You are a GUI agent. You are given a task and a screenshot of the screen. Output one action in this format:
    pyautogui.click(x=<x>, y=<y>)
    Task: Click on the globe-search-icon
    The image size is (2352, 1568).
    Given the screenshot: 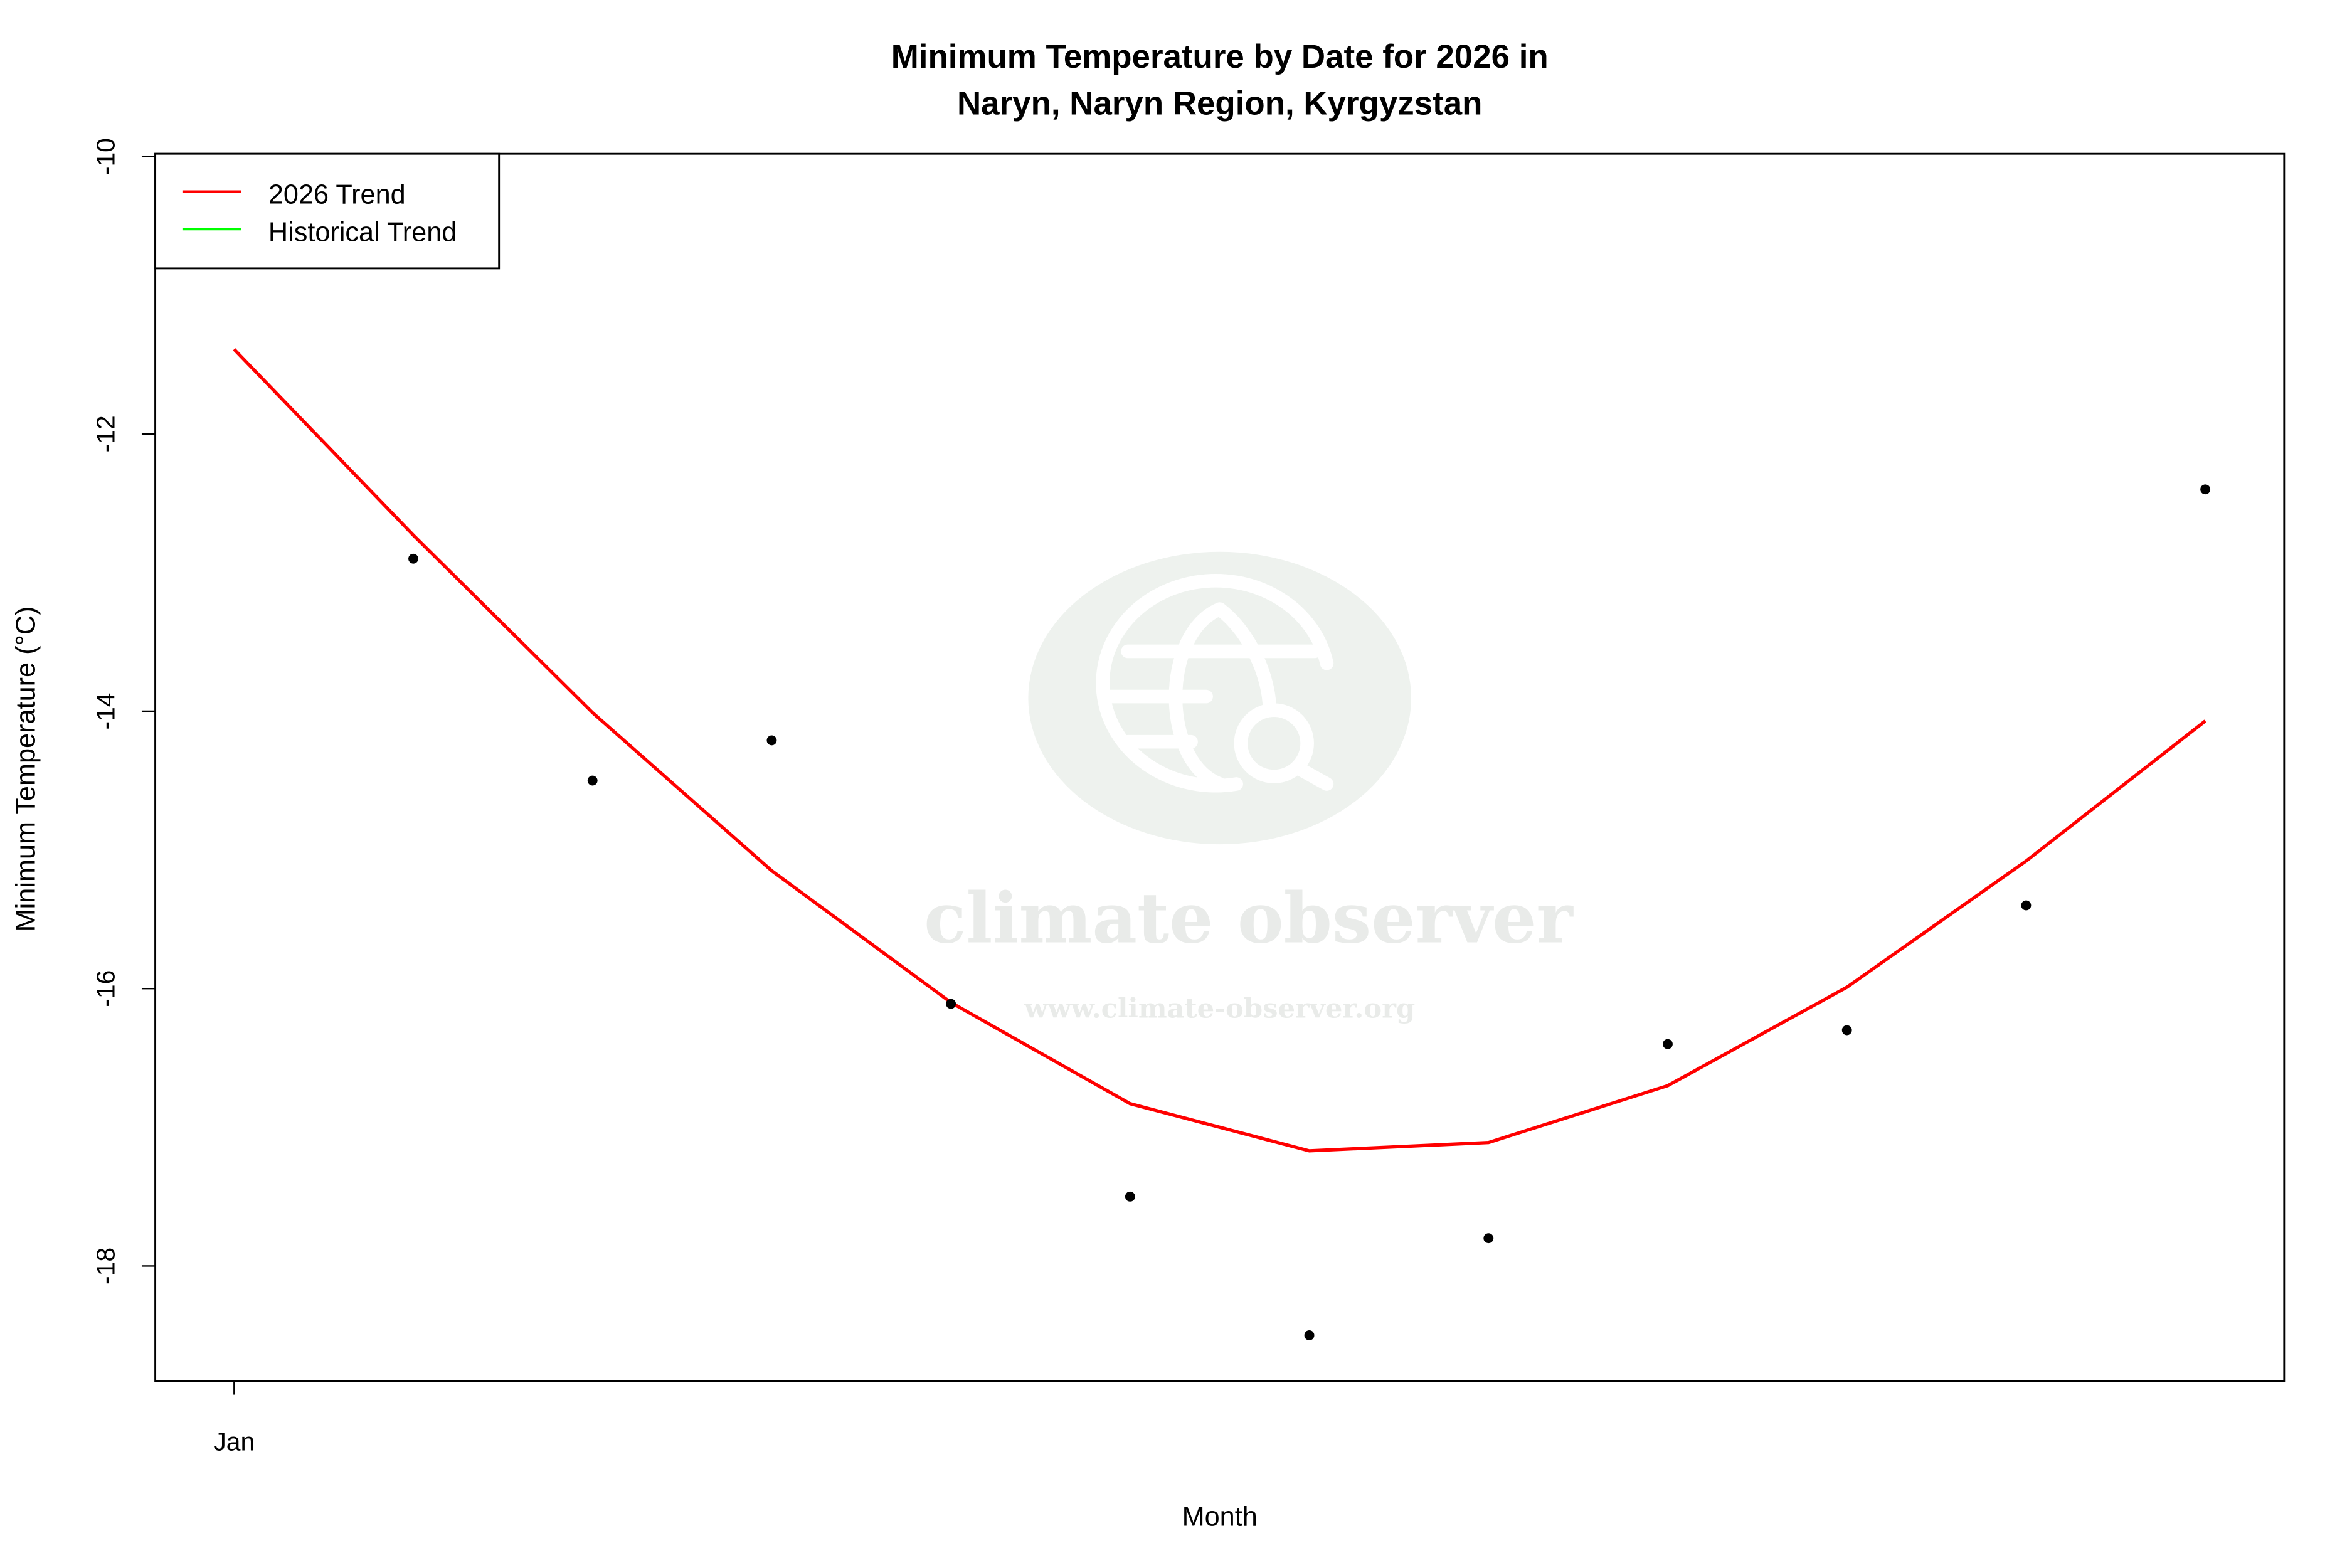 What is the action you would take?
    pyautogui.click(x=1215, y=683)
    